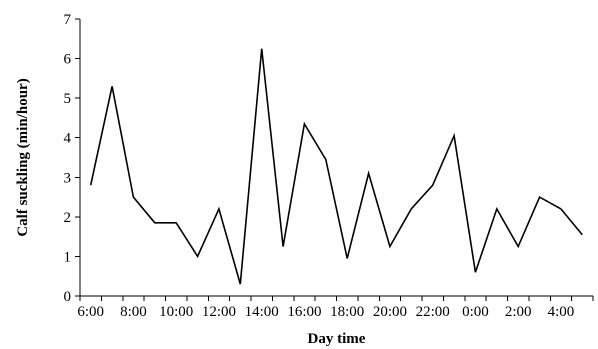 This screenshot has height=349, width=598. What do you see at coordinates (72, 158) in the screenshot?
I see `y-axis-ticks: 0 1 2 3 4 5 6 7` at bounding box center [72, 158].